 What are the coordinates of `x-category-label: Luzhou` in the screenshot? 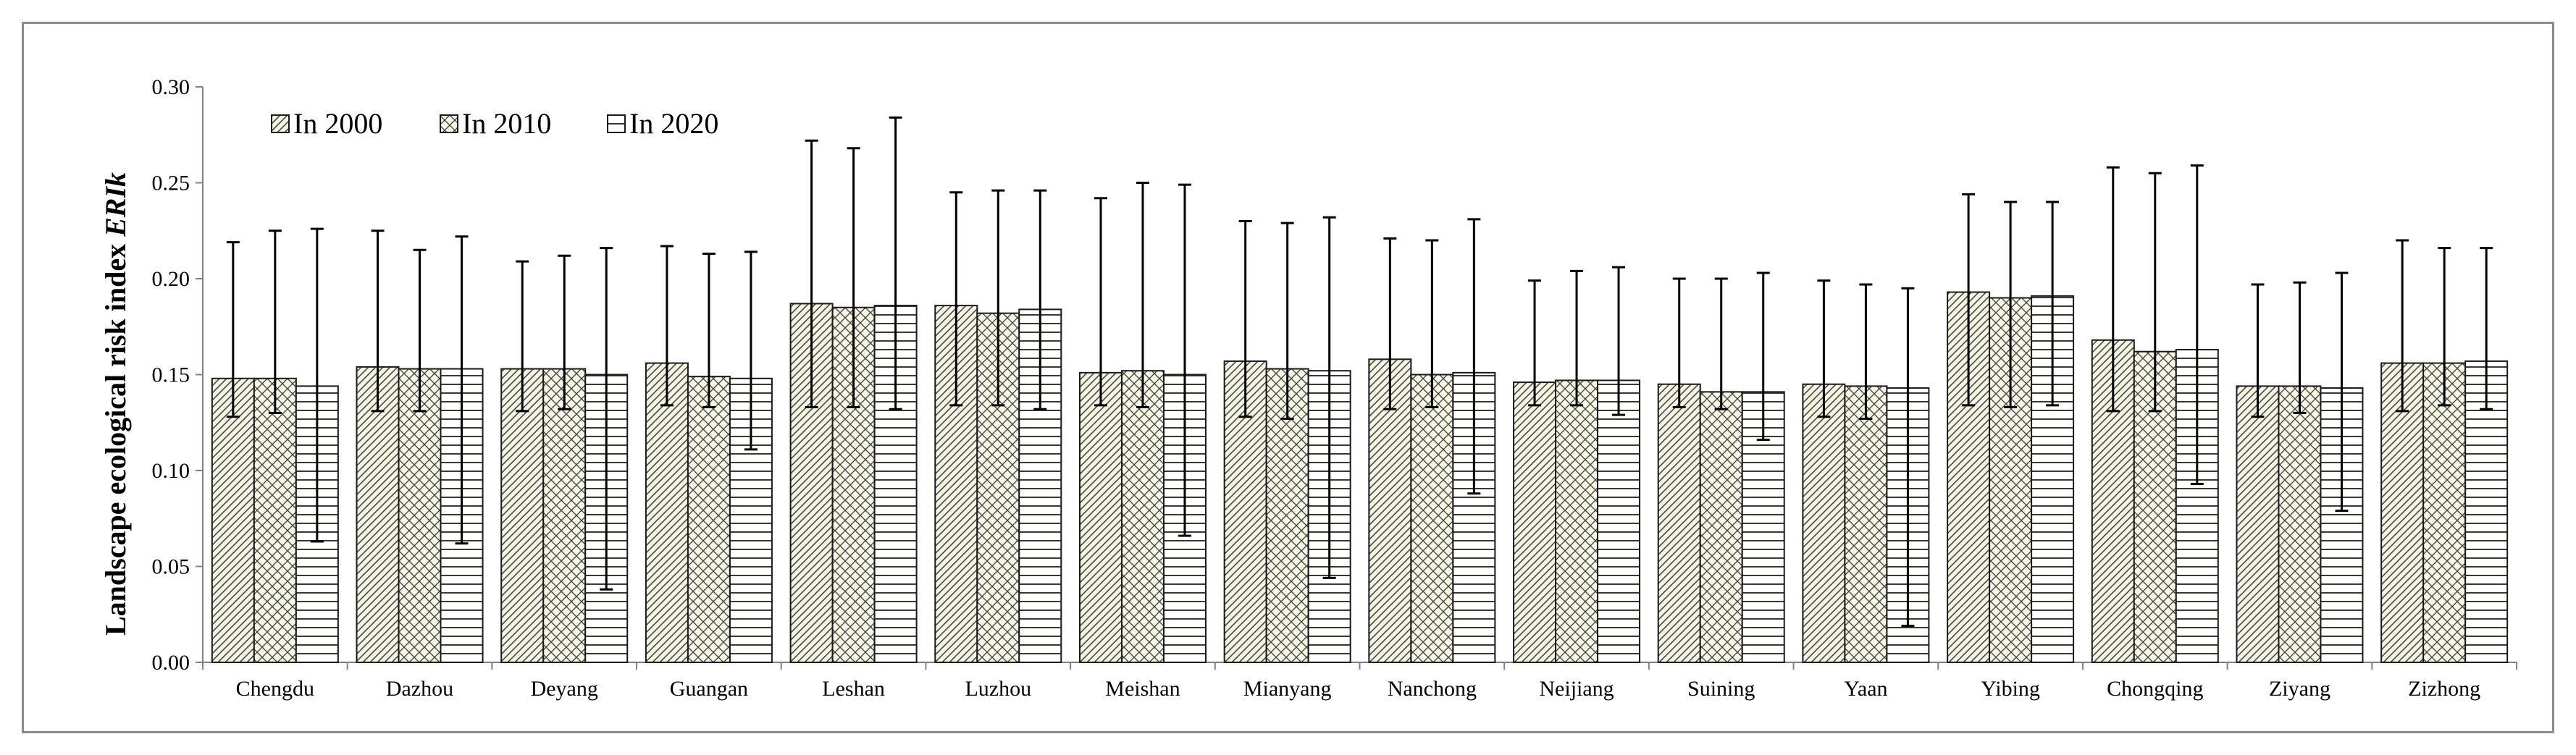 It's located at (998, 689).